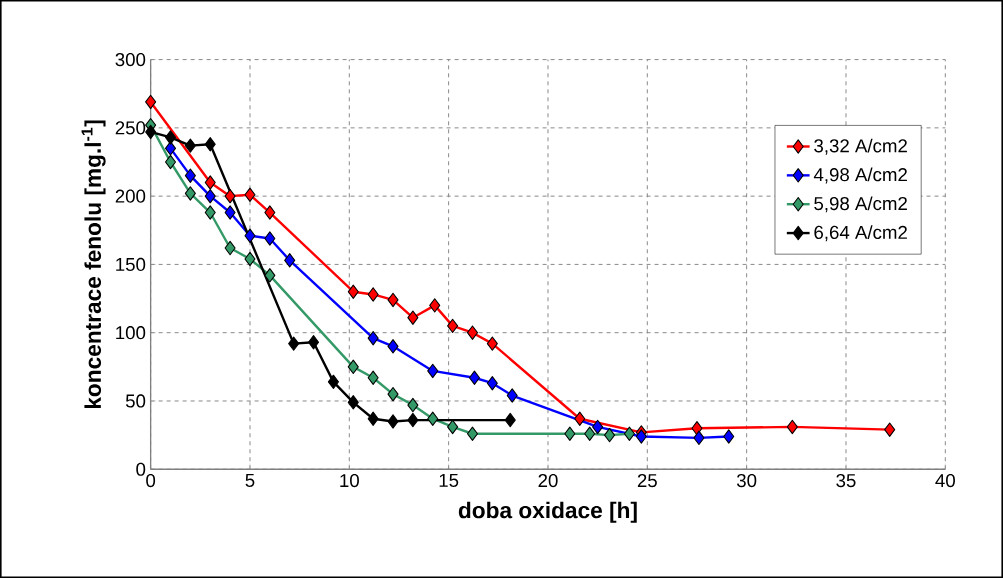  Describe the element at coordinates (548, 480) in the screenshot. I see `x-tick-label: 20` at that location.